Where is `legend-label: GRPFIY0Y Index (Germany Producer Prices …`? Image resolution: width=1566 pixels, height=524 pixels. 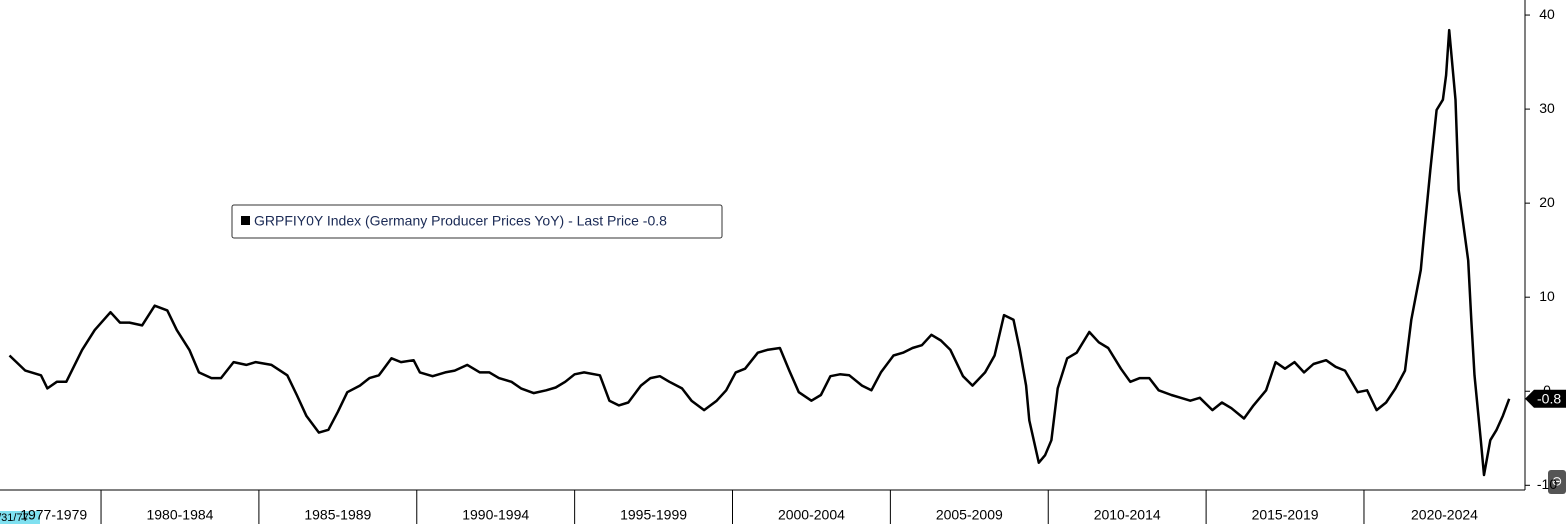
legend-label: GRPFIY0Y Index (Germany Producer Prices … is located at coordinates (460, 221).